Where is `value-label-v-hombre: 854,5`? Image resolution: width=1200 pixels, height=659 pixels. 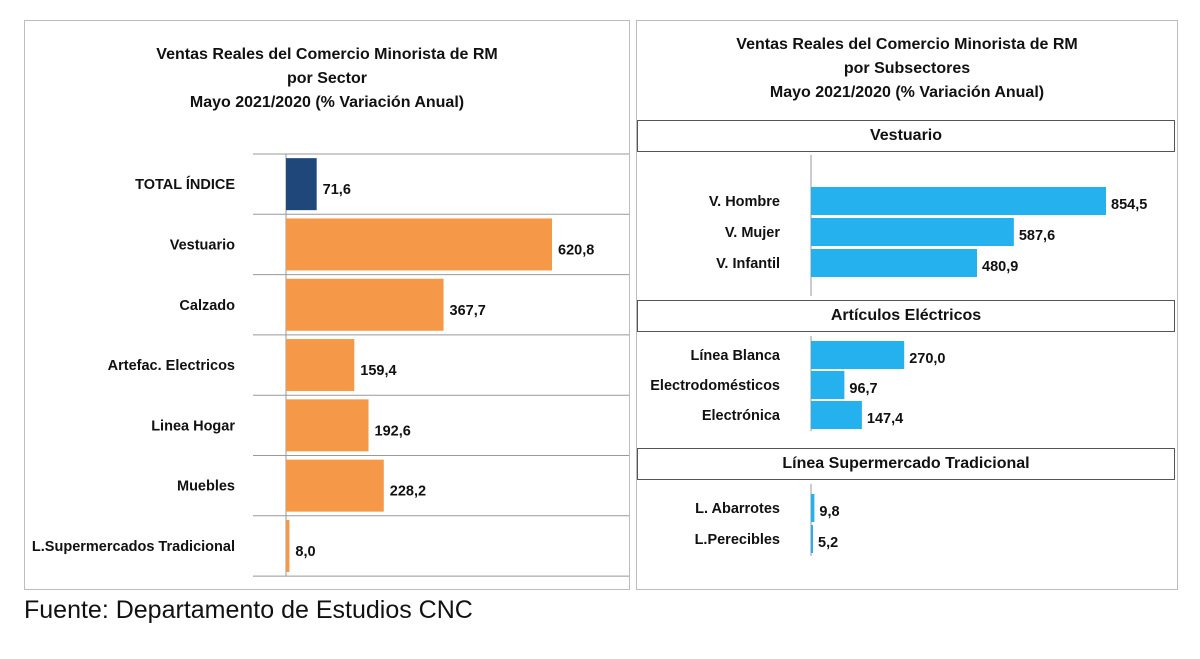 value-label-v-hombre: 854,5 is located at coordinates (1129, 205).